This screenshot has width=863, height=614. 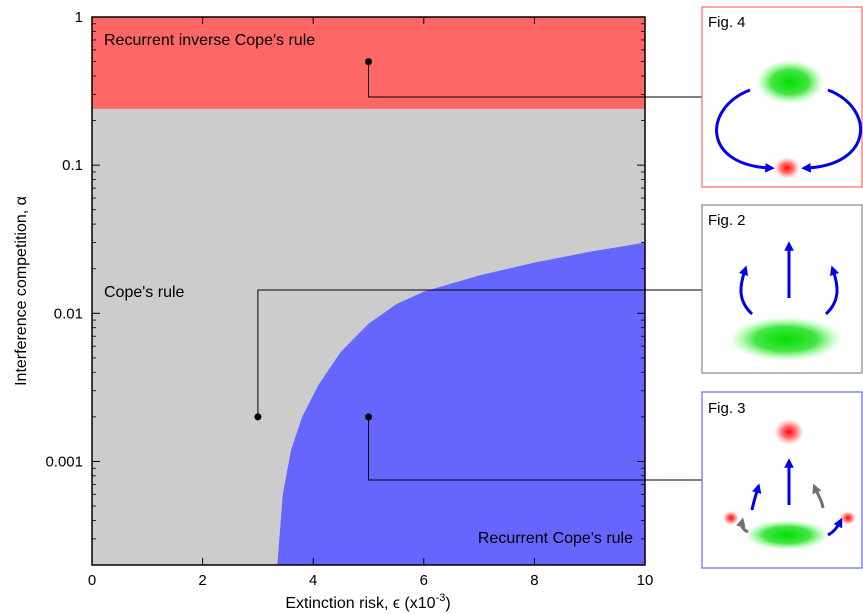 I want to click on x-tick-label: 4, so click(x=313, y=580).